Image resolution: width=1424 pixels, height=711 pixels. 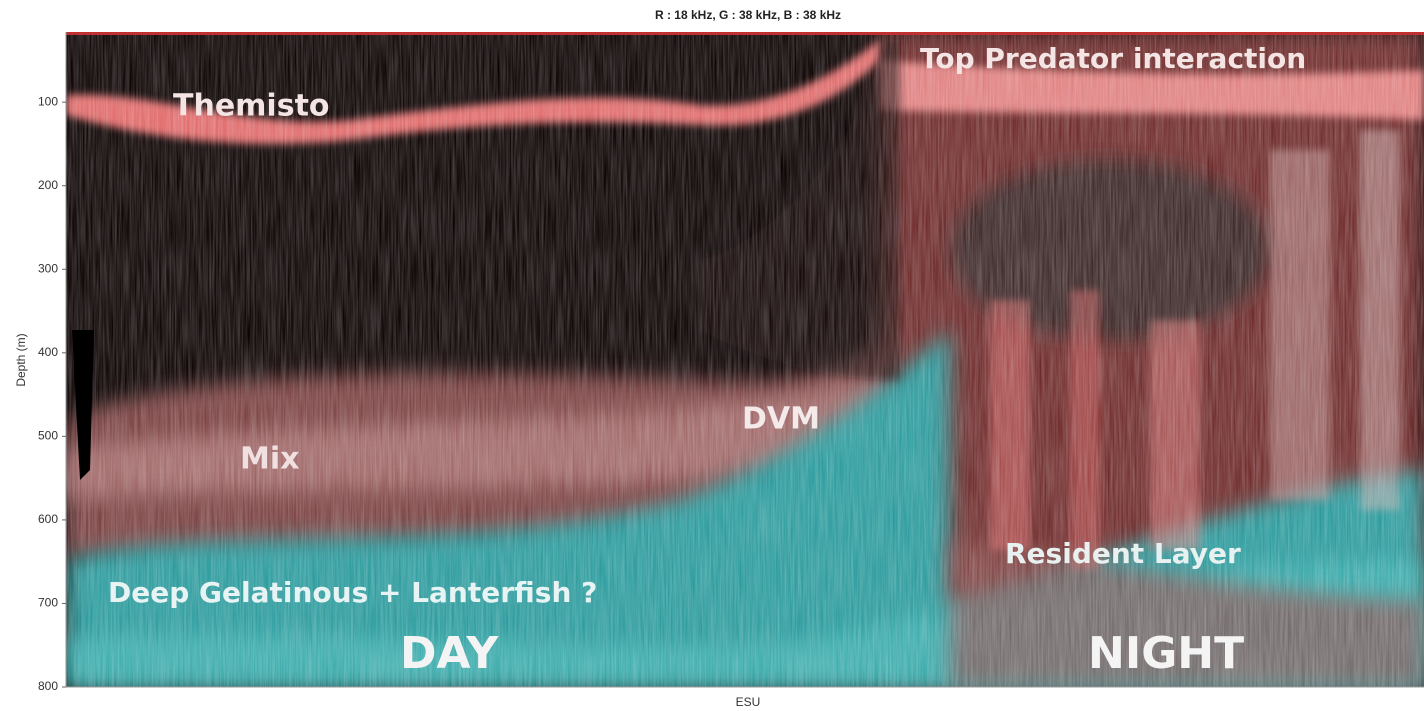 What do you see at coordinates (352, 592) in the screenshot?
I see `annotation: Deep Gelatinous + Lanterfish ?` at bounding box center [352, 592].